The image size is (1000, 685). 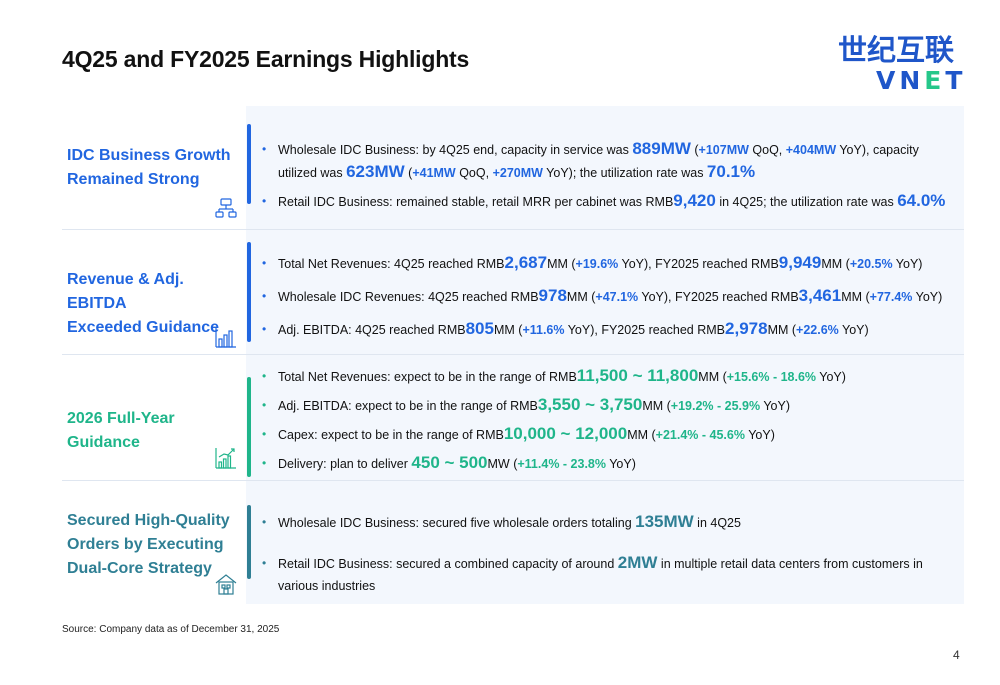 I want to click on highlight-value: +15.6% - 18.6%, so click(x=771, y=377).